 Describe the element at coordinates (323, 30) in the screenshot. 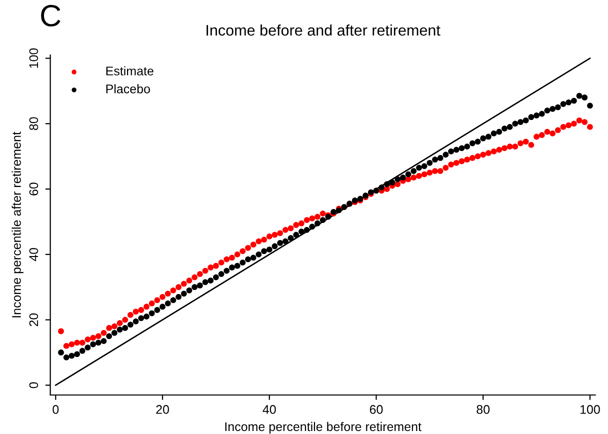

I see `chart-title: Income before and after retirement` at that location.